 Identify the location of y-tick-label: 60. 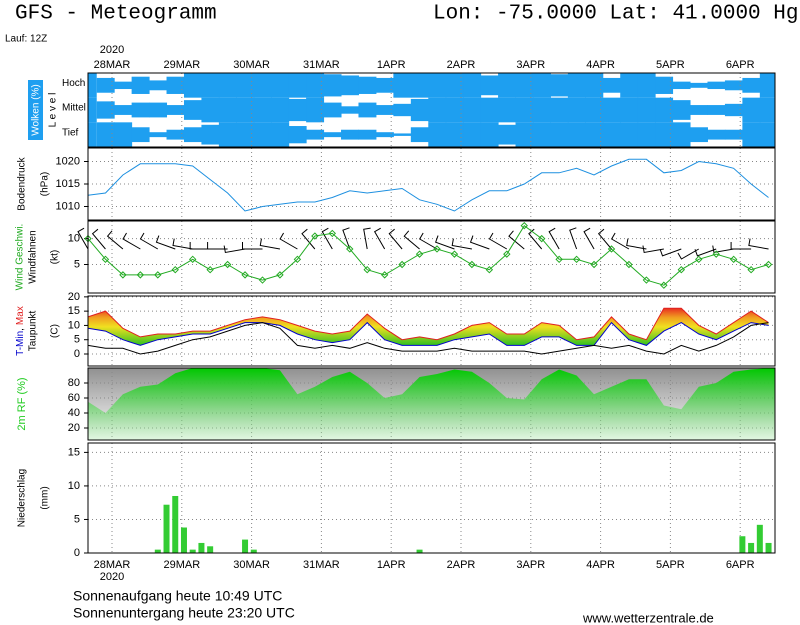
(74, 398).